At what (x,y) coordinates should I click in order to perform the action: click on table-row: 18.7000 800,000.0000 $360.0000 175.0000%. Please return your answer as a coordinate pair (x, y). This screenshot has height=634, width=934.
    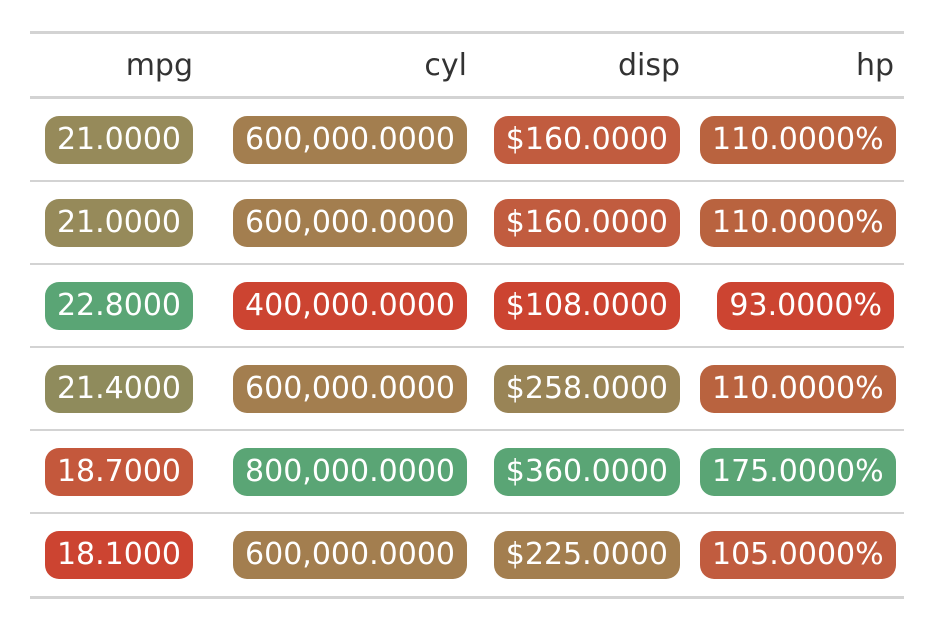
    Looking at the image, I should click on (467, 472).